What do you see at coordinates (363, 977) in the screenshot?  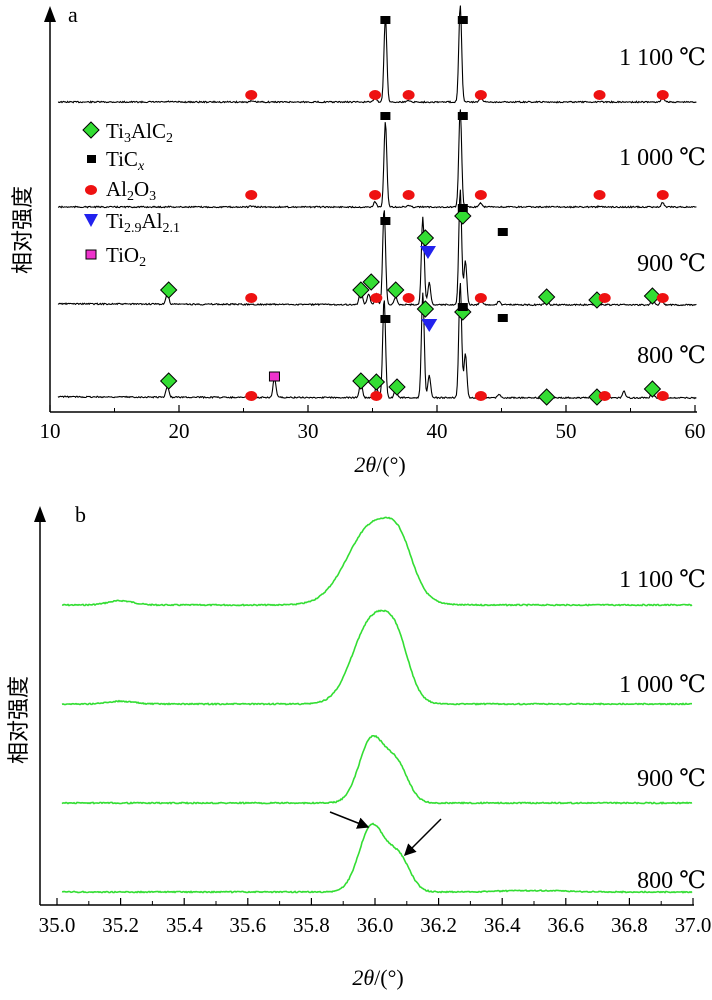 I see `panel-b-x-label-main: 2θ` at bounding box center [363, 977].